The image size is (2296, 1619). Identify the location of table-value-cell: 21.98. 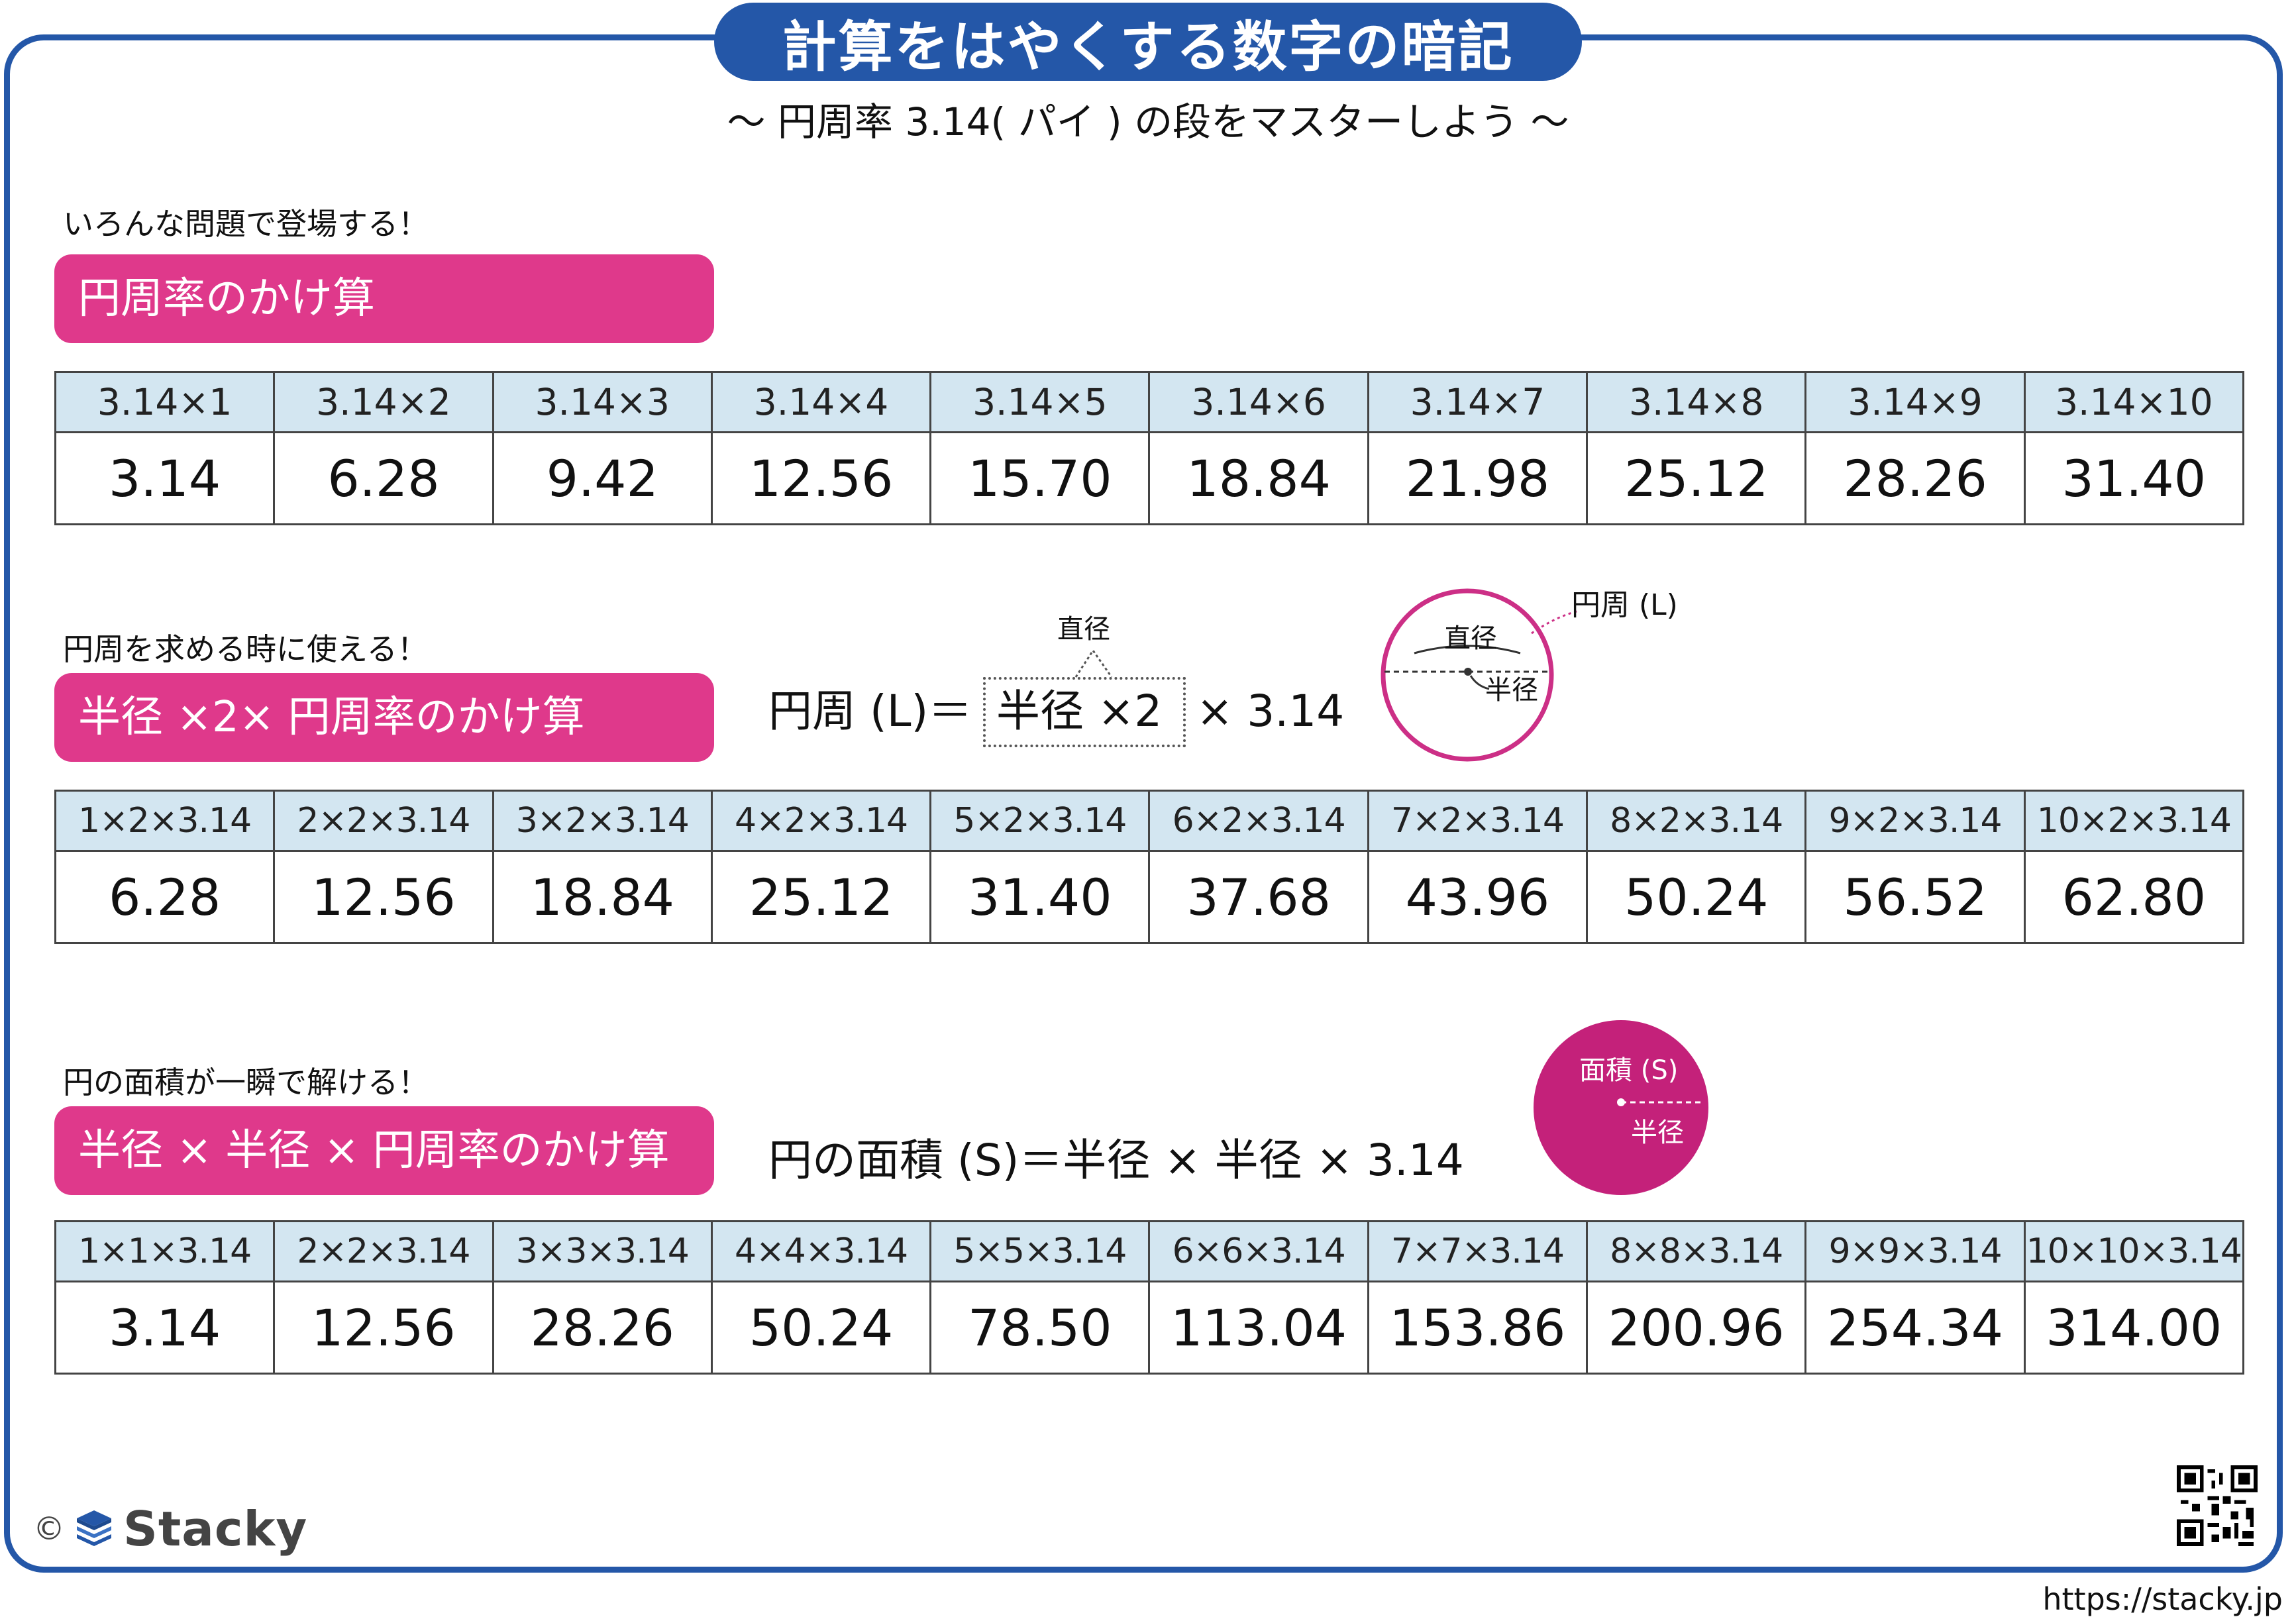
(1478, 478).